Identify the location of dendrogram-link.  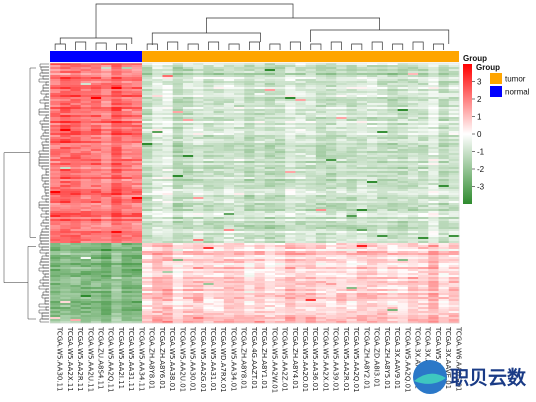
(46, 191).